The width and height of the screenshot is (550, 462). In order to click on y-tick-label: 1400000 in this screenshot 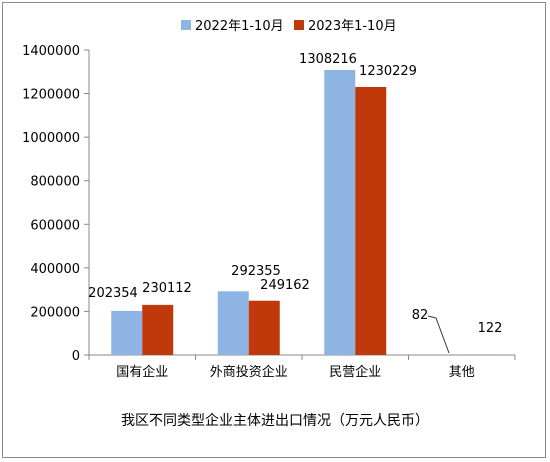, I will do `click(51, 51)`.